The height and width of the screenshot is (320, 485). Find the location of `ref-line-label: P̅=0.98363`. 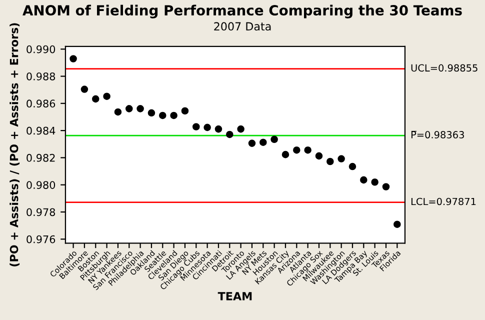

ref-line-label: P̅=0.98363 is located at coordinates (437, 134).